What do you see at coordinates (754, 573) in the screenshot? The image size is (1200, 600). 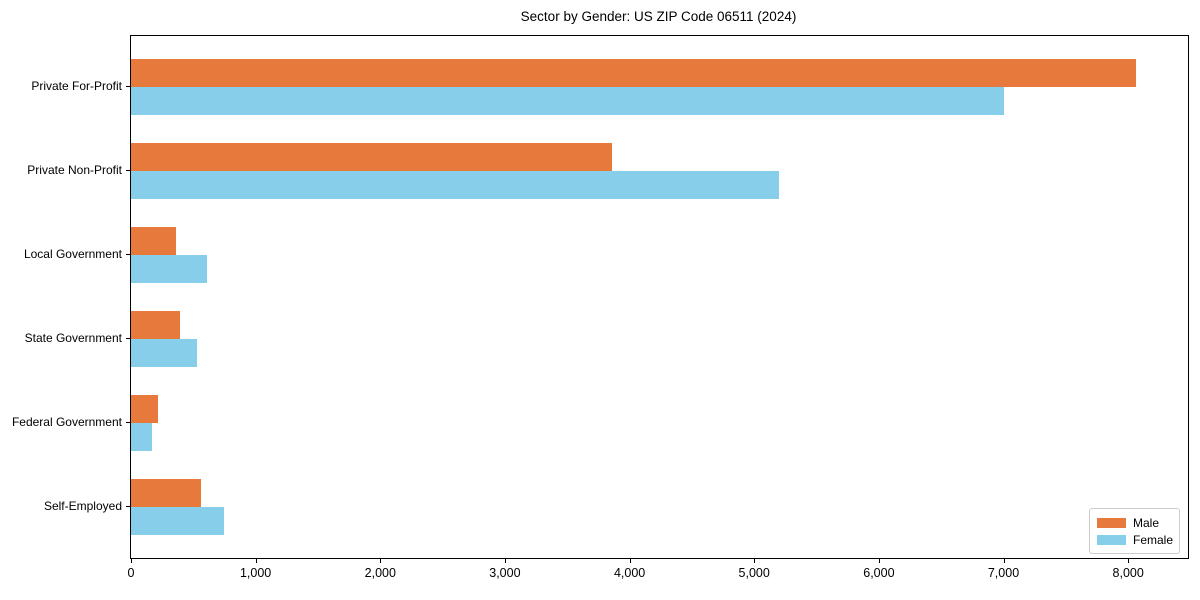 I see `x-axis-tick-label: 5,000` at bounding box center [754, 573].